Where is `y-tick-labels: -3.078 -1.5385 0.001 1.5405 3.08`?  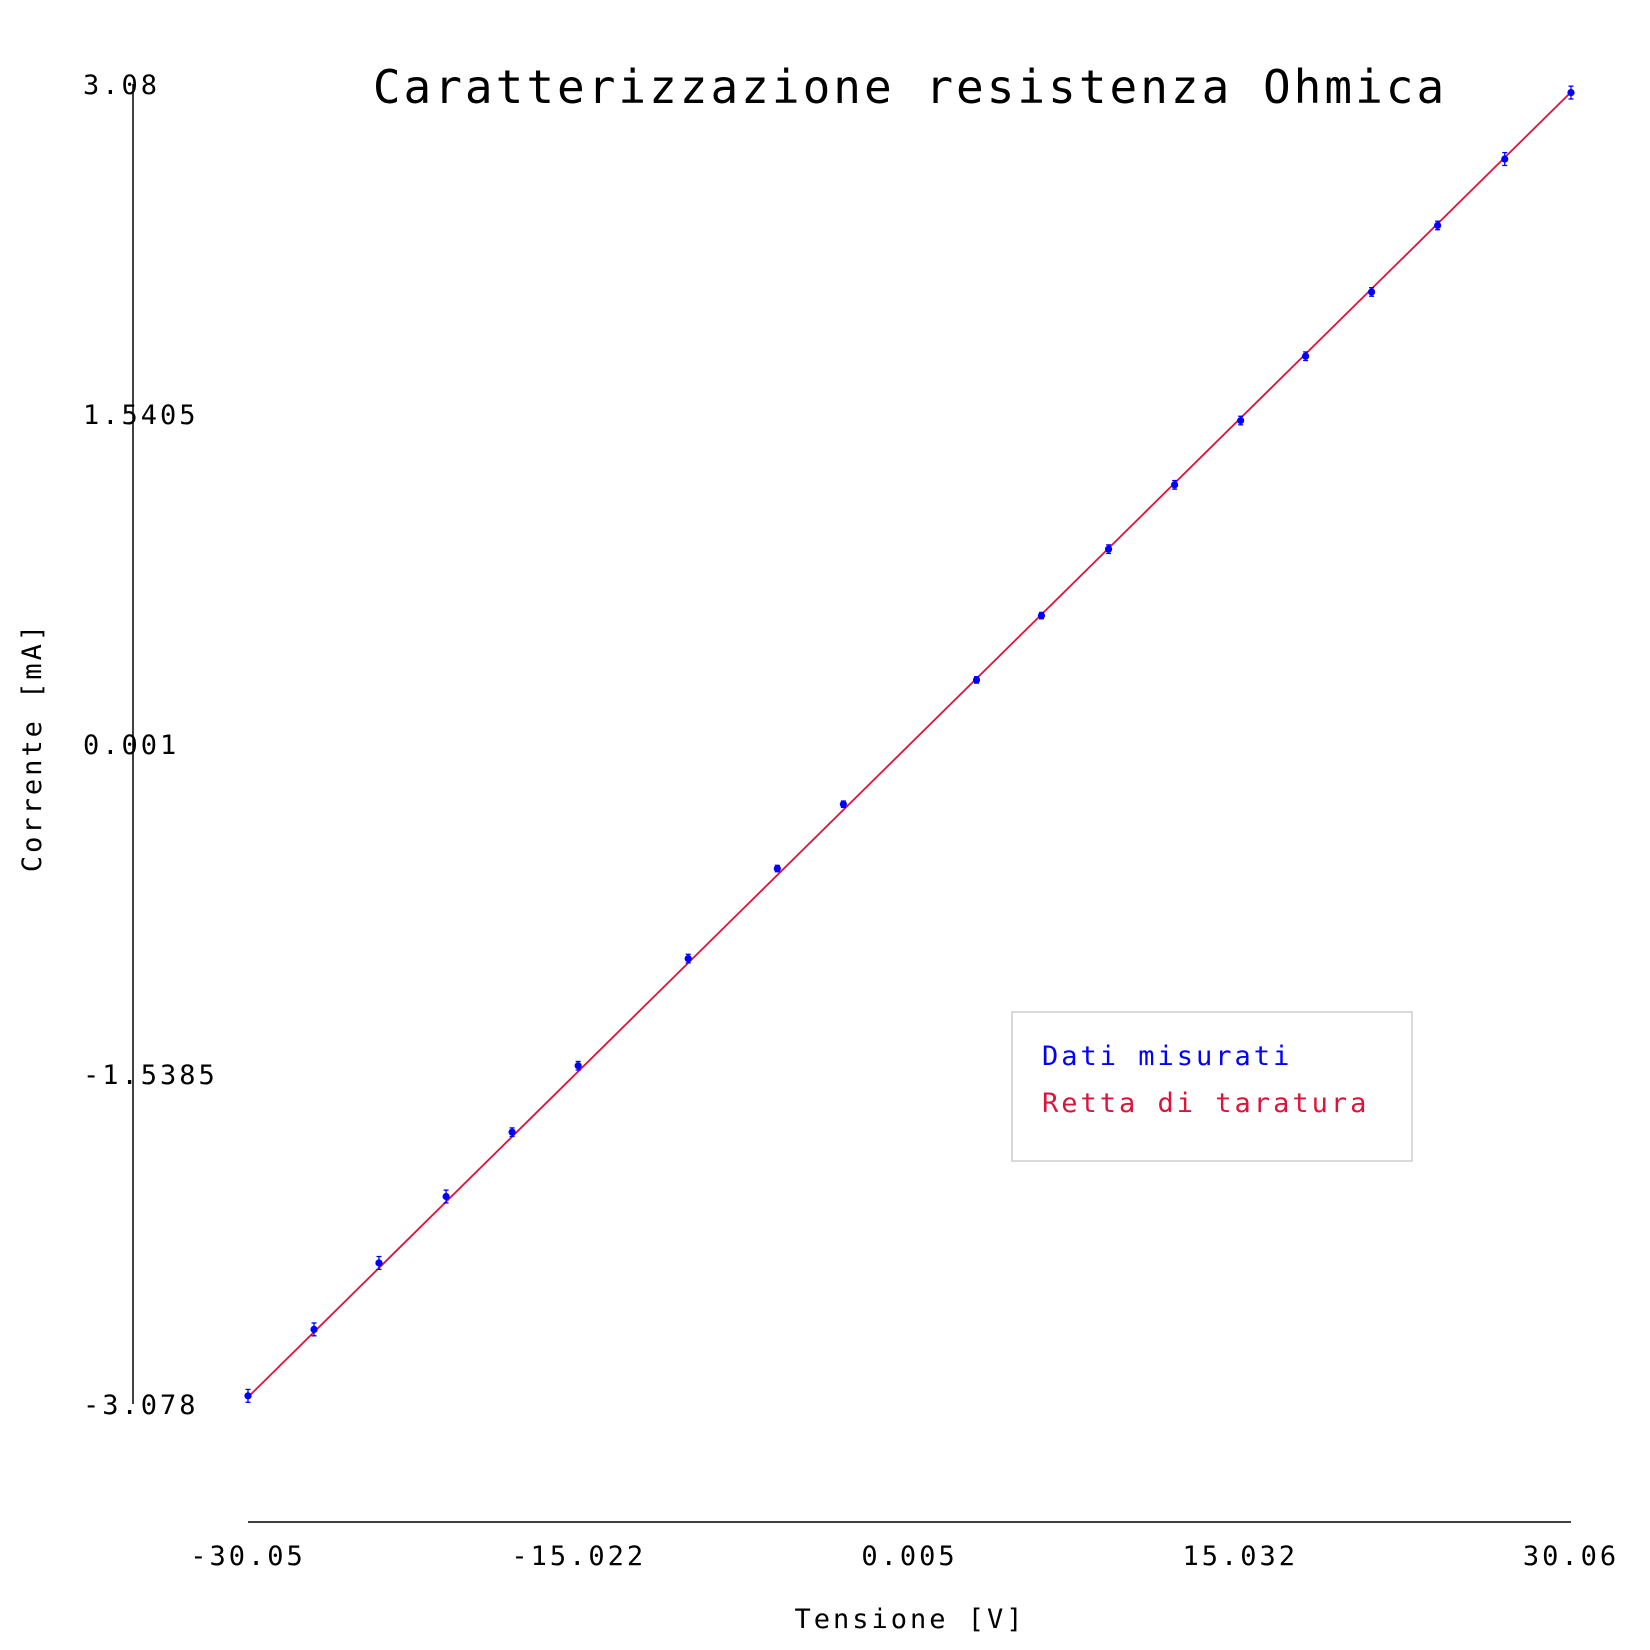 y-tick-labels: -3.078 -1.5385 0.001 1.5405 3.08 is located at coordinates (150, 745).